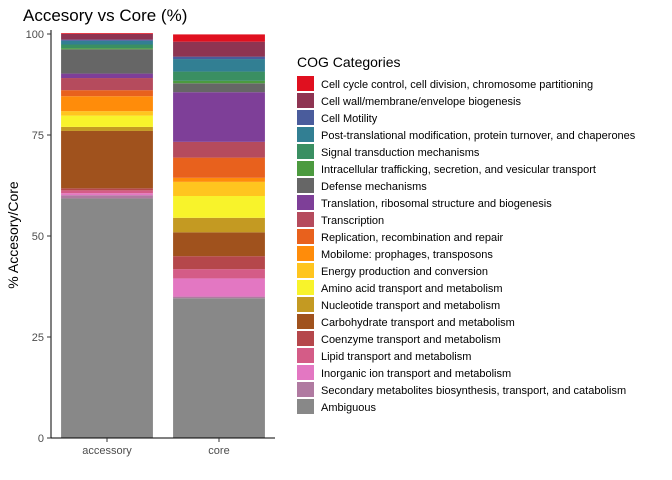 The height and width of the screenshot is (480, 672). What do you see at coordinates (412, 289) in the screenshot?
I see `legend-label: Amino acid transport and metabolism` at bounding box center [412, 289].